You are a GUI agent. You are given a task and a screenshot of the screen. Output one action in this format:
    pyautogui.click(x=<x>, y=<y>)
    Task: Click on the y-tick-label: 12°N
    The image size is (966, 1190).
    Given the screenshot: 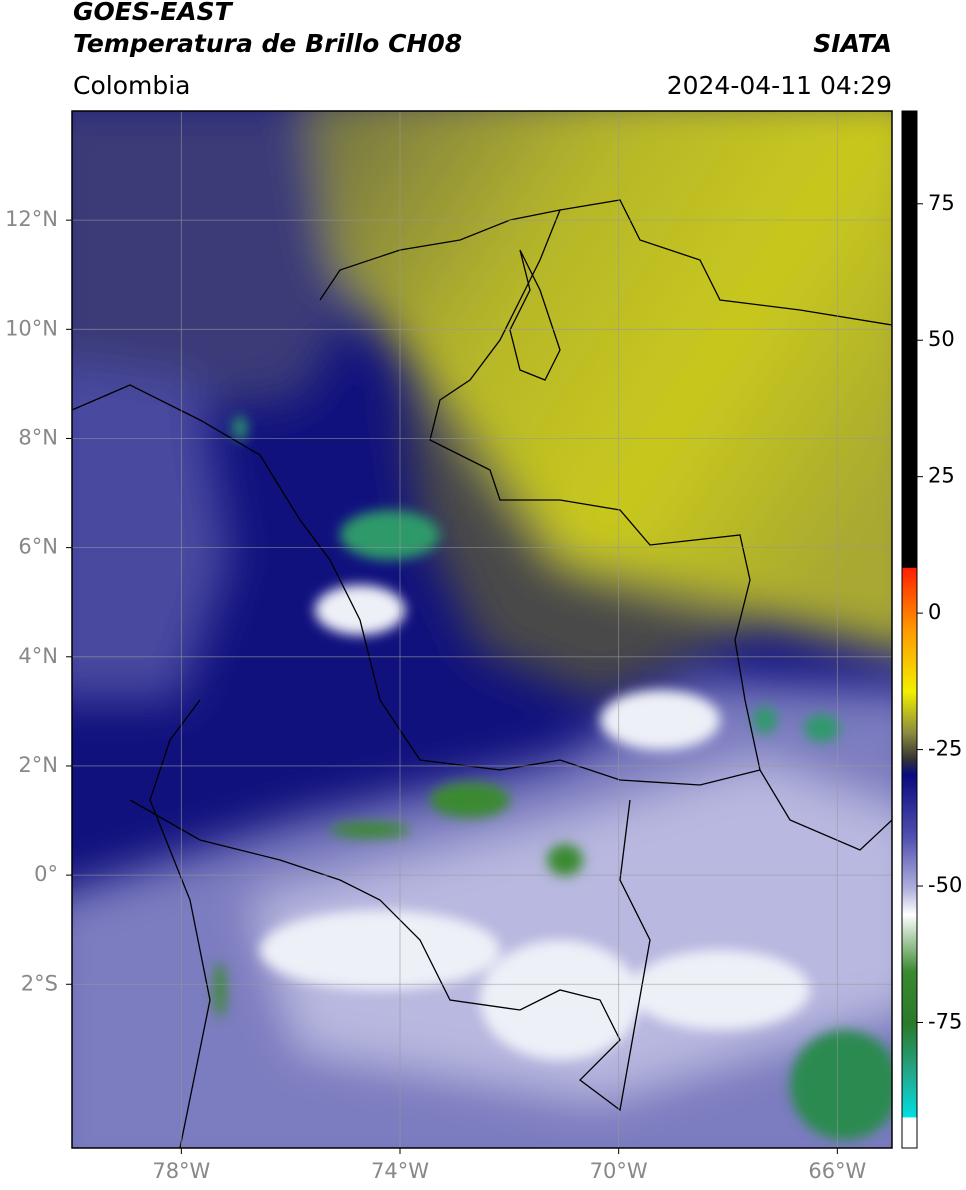 What is the action you would take?
    pyautogui.click(x=31, y=219)
    